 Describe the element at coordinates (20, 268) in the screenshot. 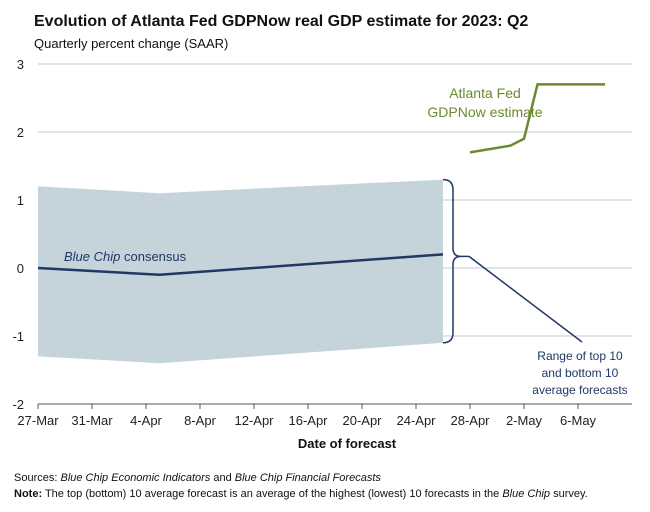

I see `y-tick-label: 0` at that location.